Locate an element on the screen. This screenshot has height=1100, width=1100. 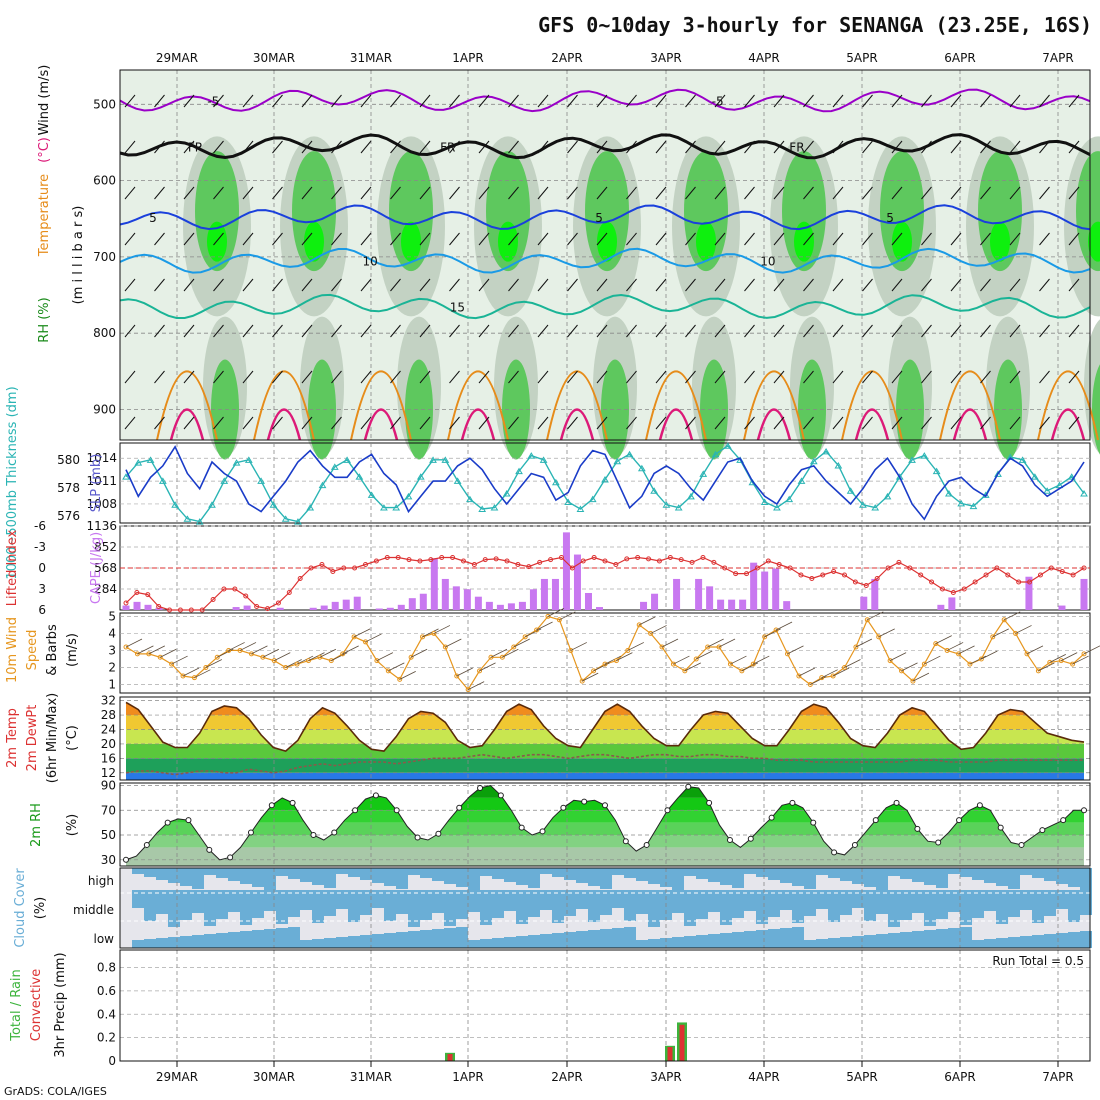
li-tick-label: -6 is located at coordinates (40, 526).